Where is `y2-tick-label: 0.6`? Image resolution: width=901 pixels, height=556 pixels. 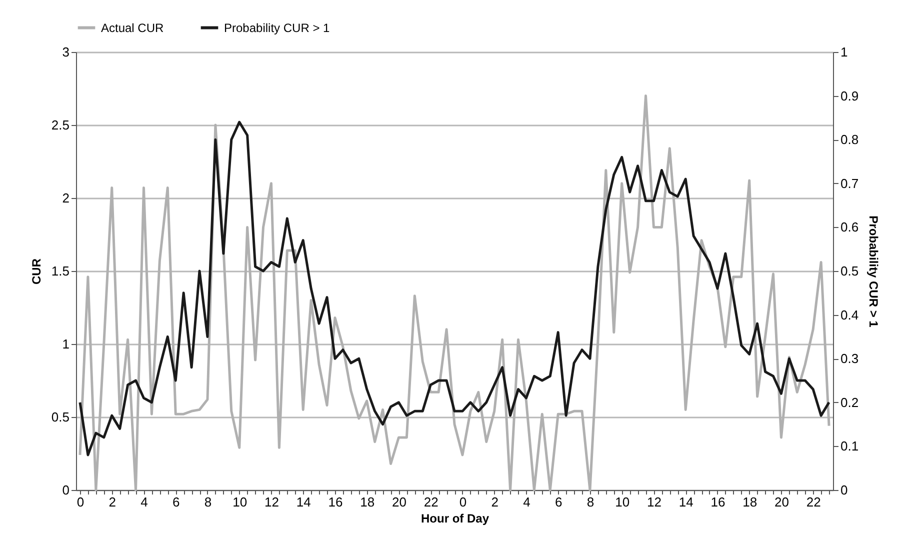
y2-tick-label: 0.6 is located at coordinates (849, 227).